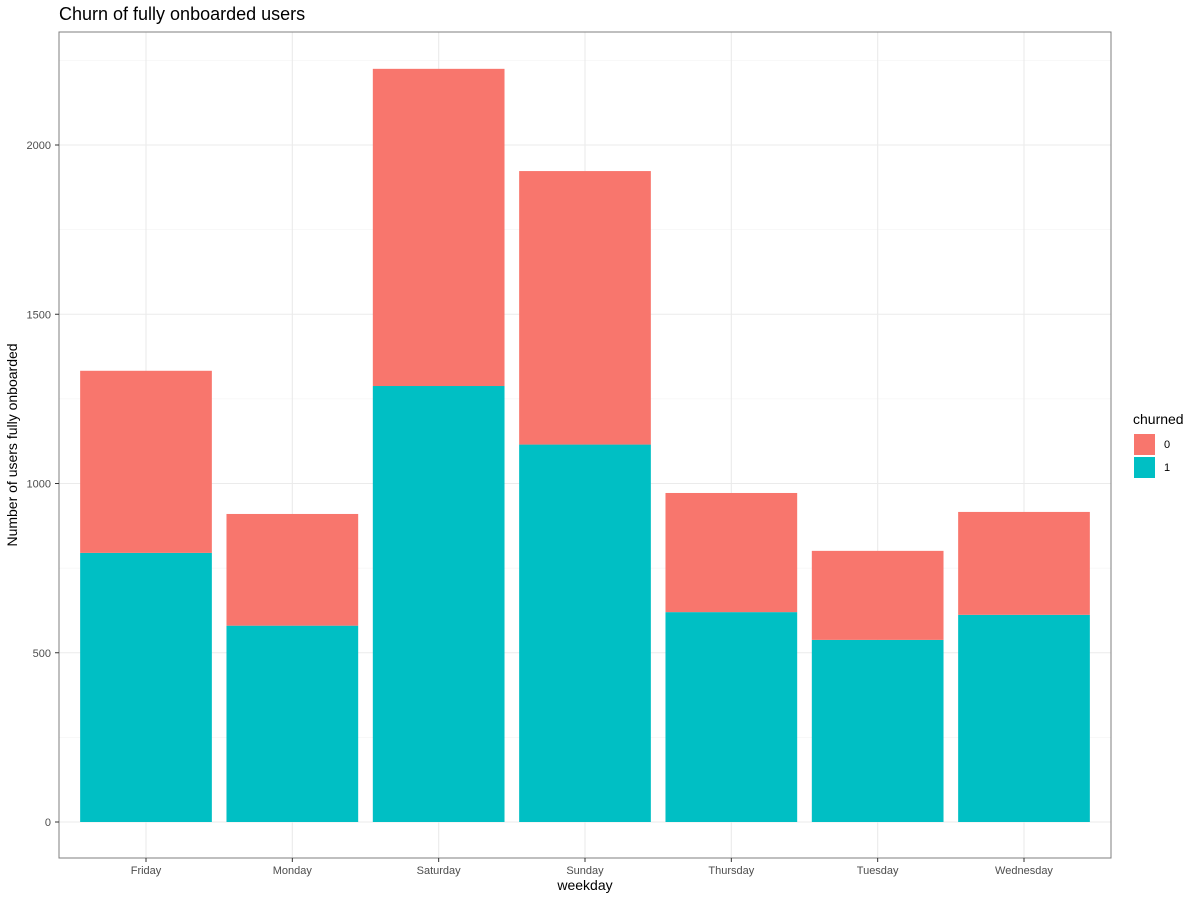 This screenshot has height=905, width=1200. Describe the element at coordinates (48, 823) in the screenshot. I see `y-tick-label: 0` at that location.